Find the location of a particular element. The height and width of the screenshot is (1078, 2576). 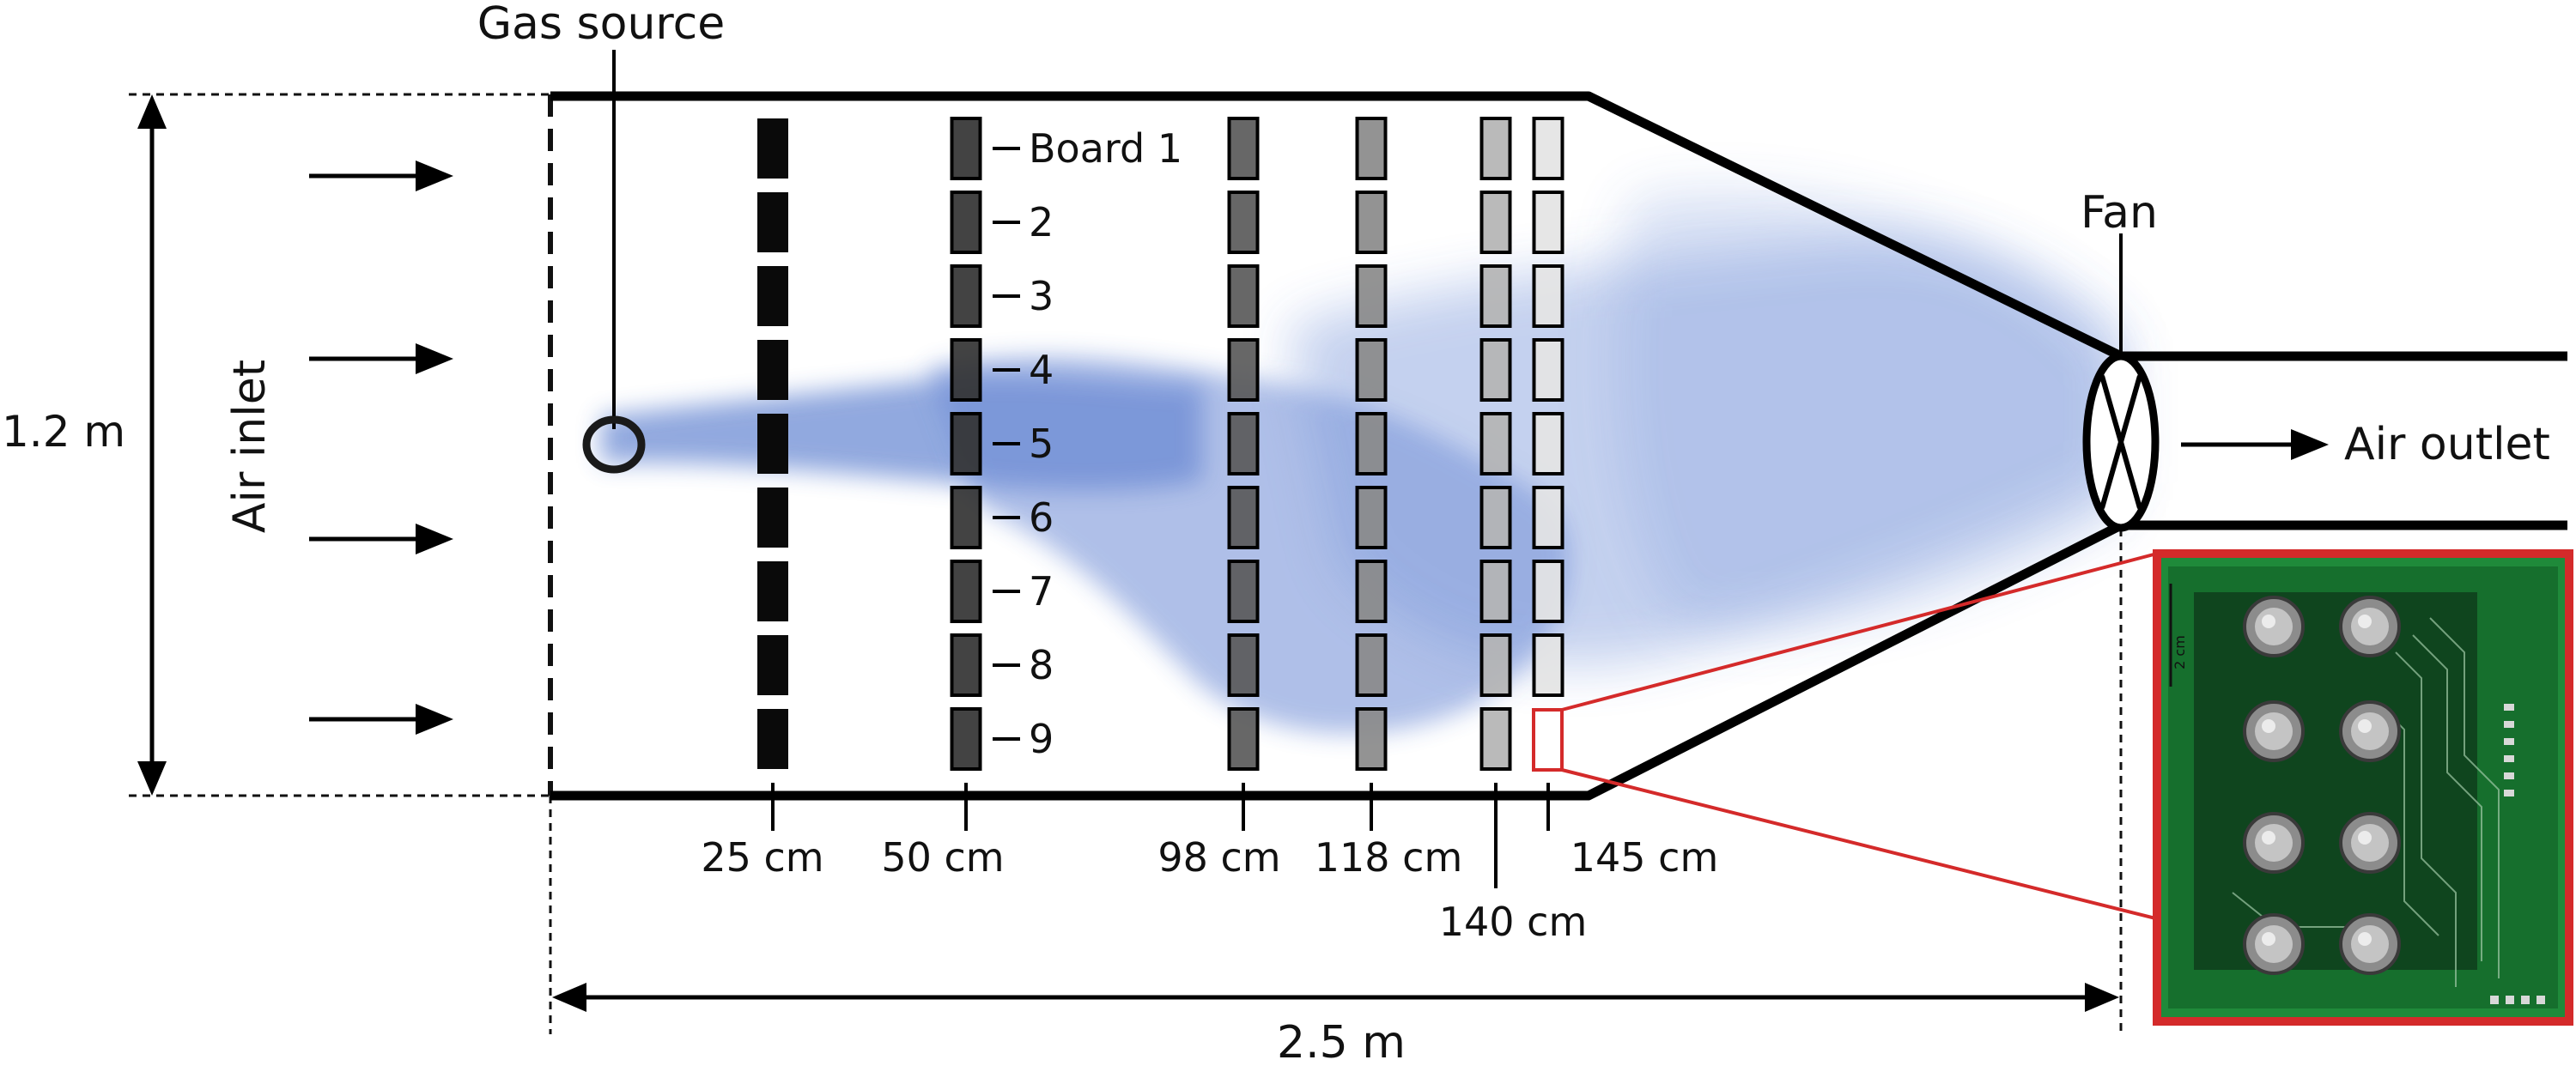

board-label-text: 2 is located at coordinates (1041, 222).